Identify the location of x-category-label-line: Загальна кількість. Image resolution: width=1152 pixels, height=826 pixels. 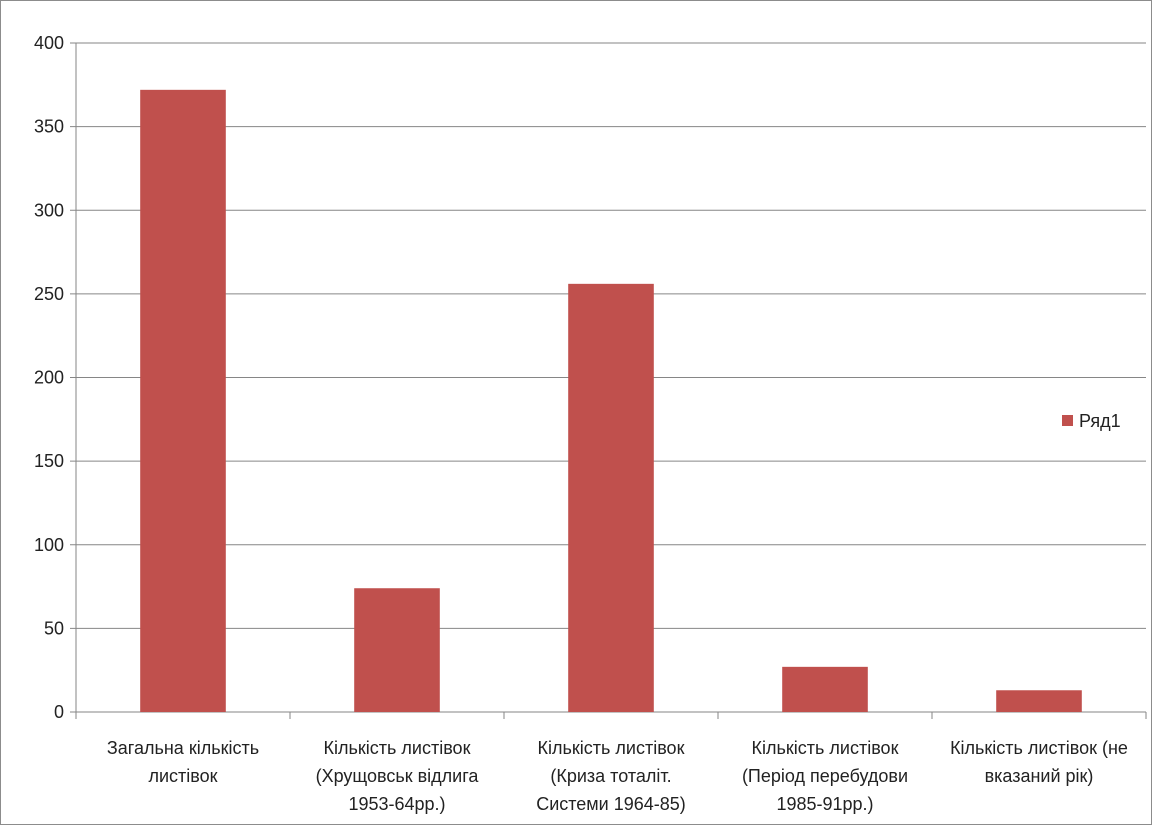
(183, 748).